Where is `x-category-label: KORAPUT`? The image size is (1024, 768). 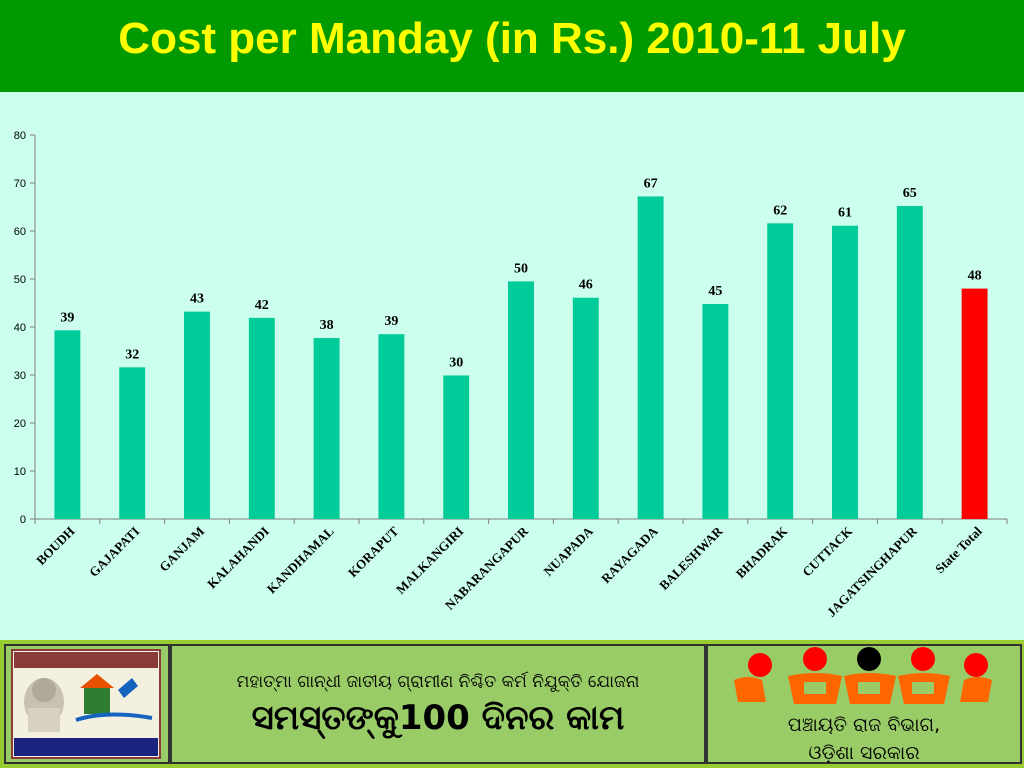 x-category-label: KORAPUT is located at coordinates (373, 551).